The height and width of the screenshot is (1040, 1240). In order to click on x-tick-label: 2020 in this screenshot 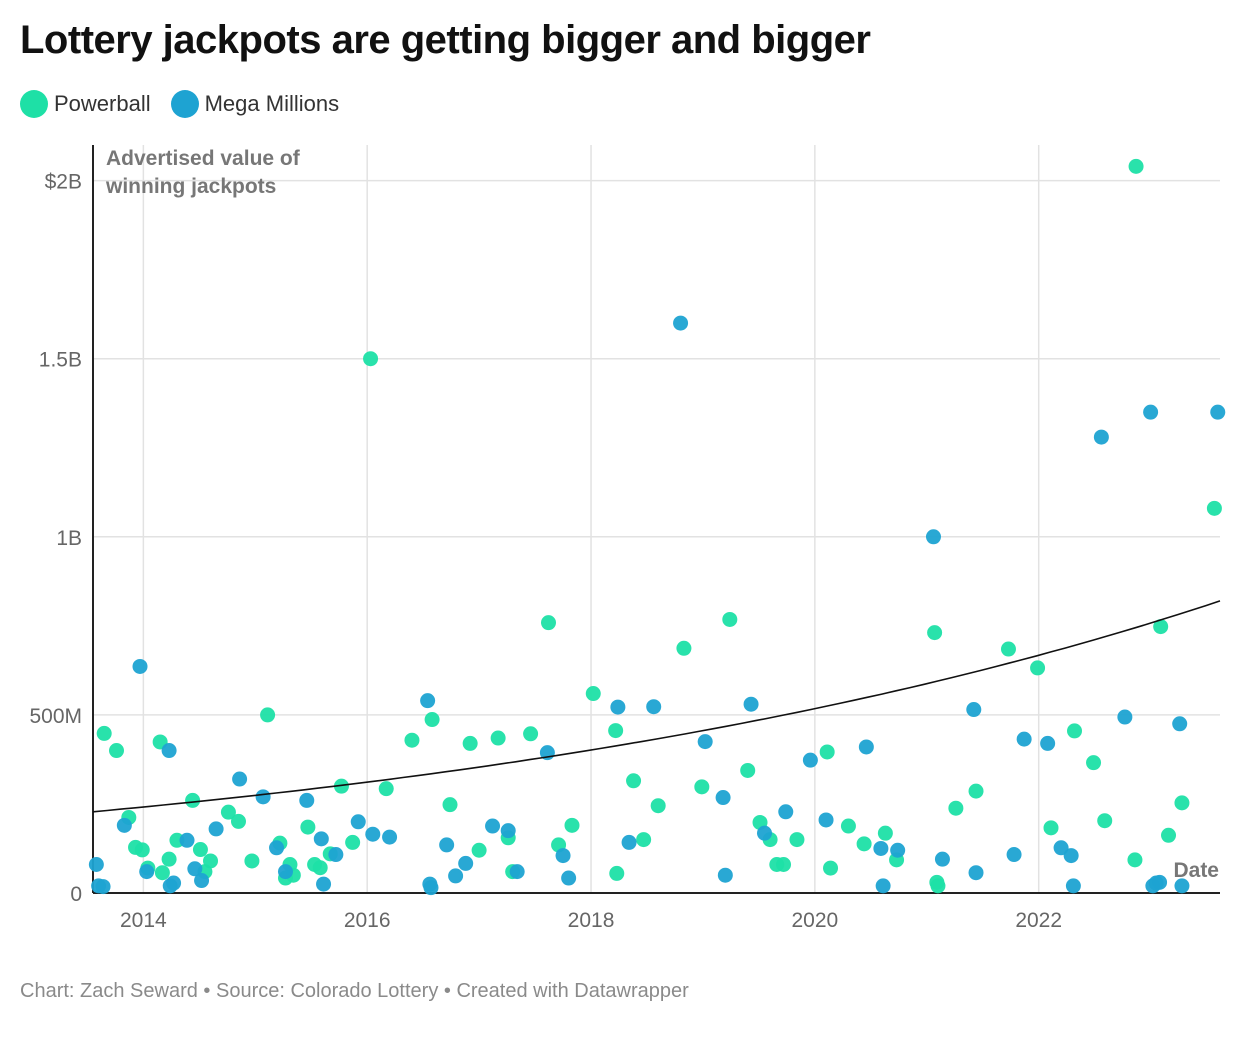, I will do `click(815, 920)`.